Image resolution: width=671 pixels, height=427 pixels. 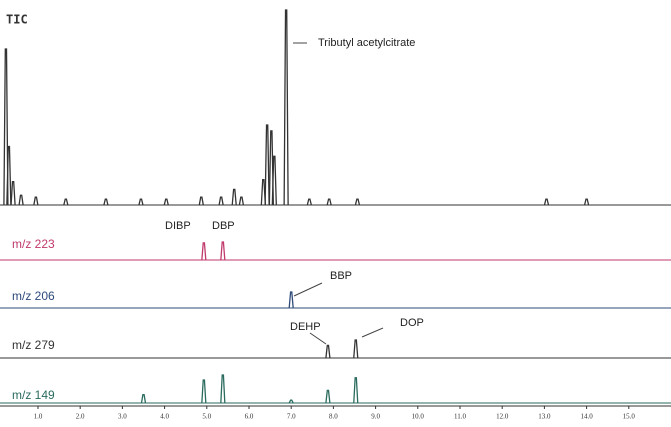 I want to click on x-tick-label: 1.0, so click(x=38, y=417).